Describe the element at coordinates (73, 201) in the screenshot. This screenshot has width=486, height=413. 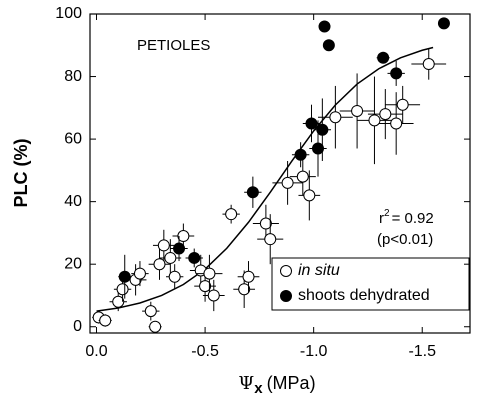
I see `y-tick-label: 40` at that location.